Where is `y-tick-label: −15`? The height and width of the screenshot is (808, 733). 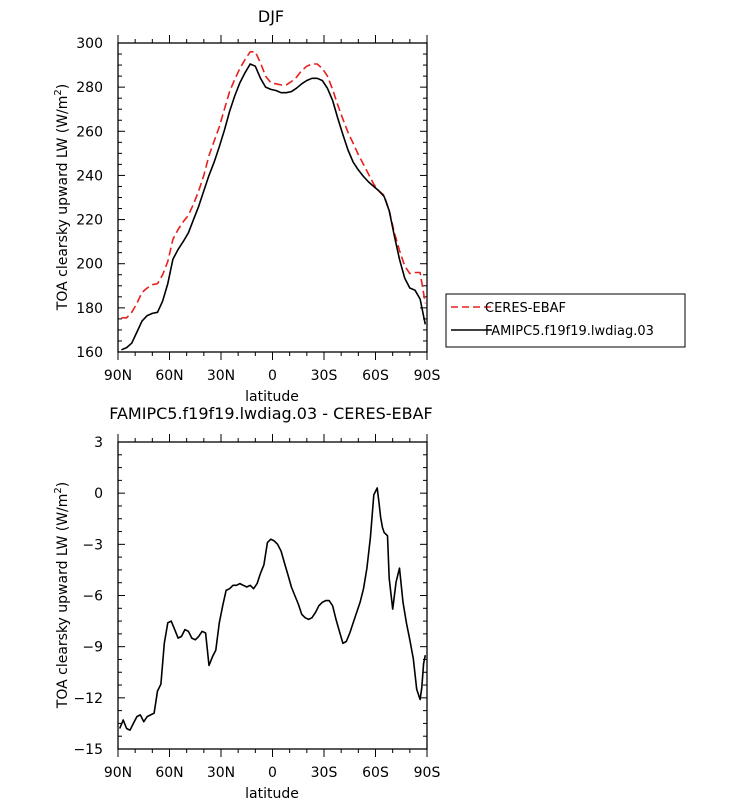
y-tick-label: −15 is located at coordinates (88, 750).